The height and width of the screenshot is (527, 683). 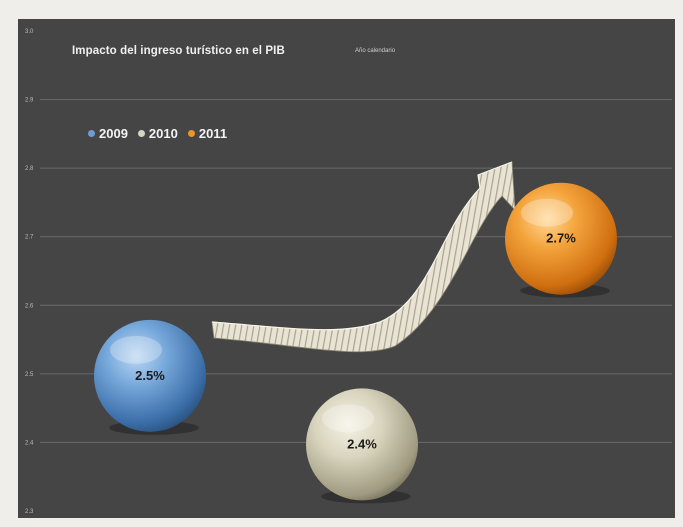 I want to click on legend-dot-2010, so click(x=141, y=133).